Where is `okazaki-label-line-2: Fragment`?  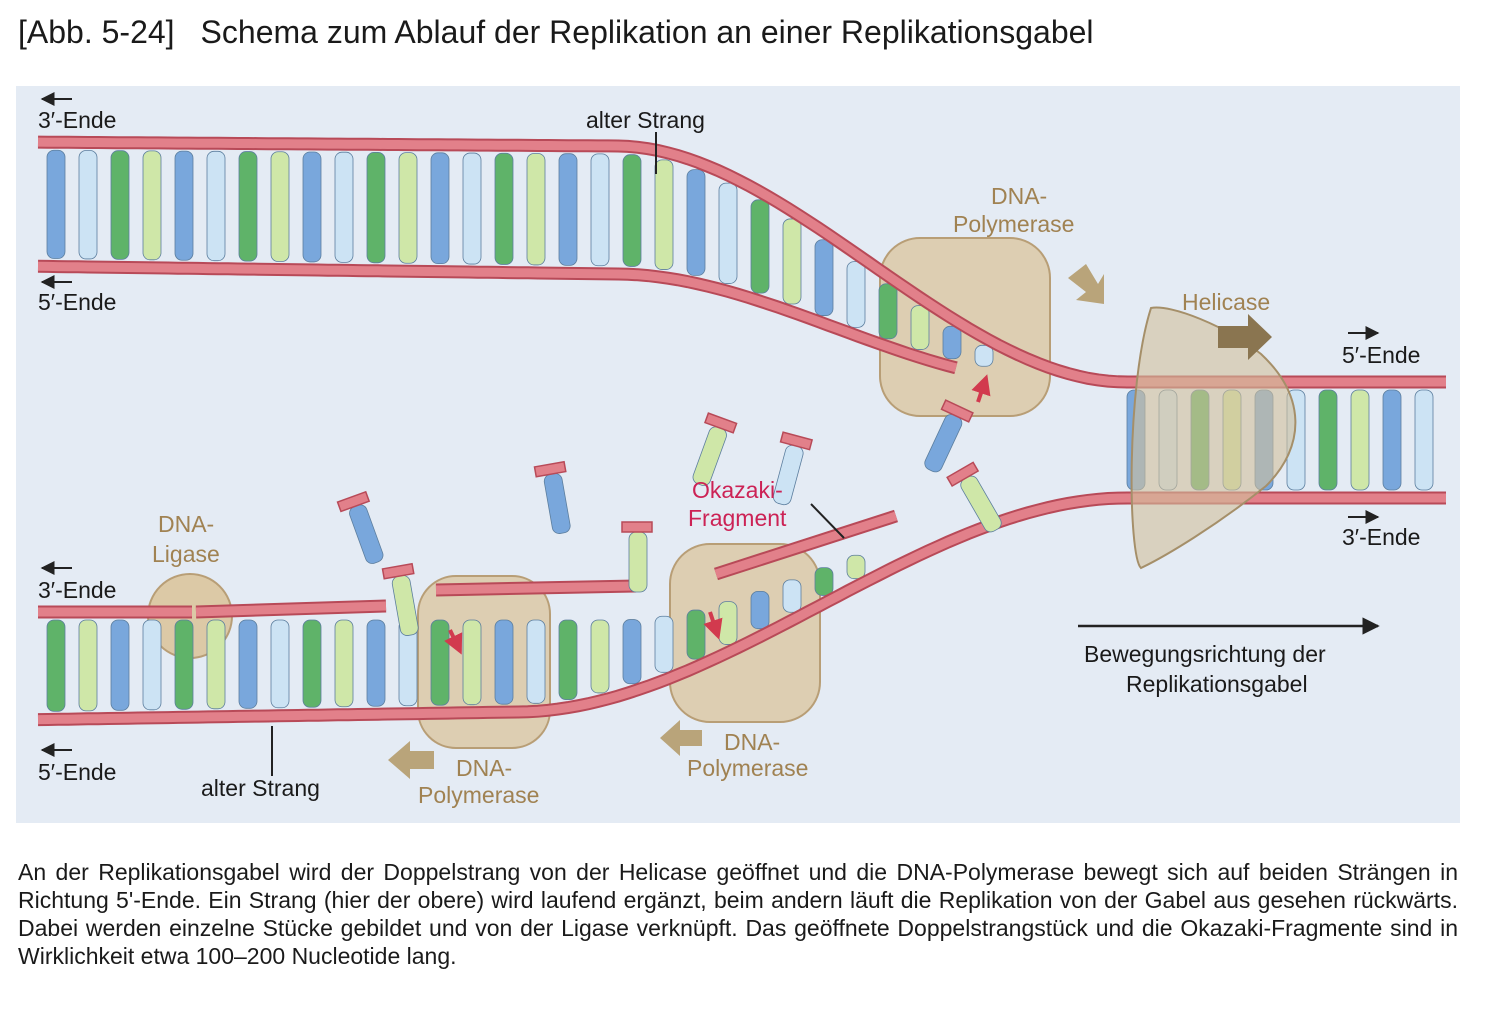
okazaki-label-line-2: Fragment is located at coordinates (737, 518).